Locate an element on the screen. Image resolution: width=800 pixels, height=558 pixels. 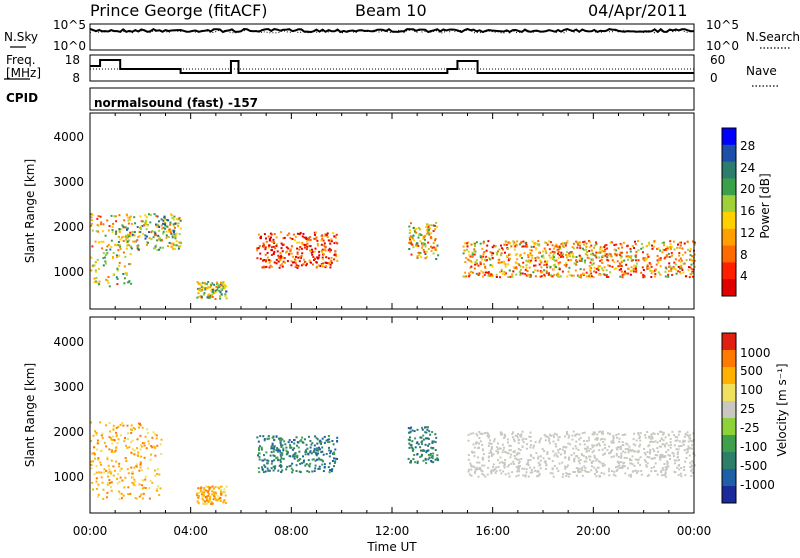
time-tick-1200: 12:00 is located at coordinates (392, 531).